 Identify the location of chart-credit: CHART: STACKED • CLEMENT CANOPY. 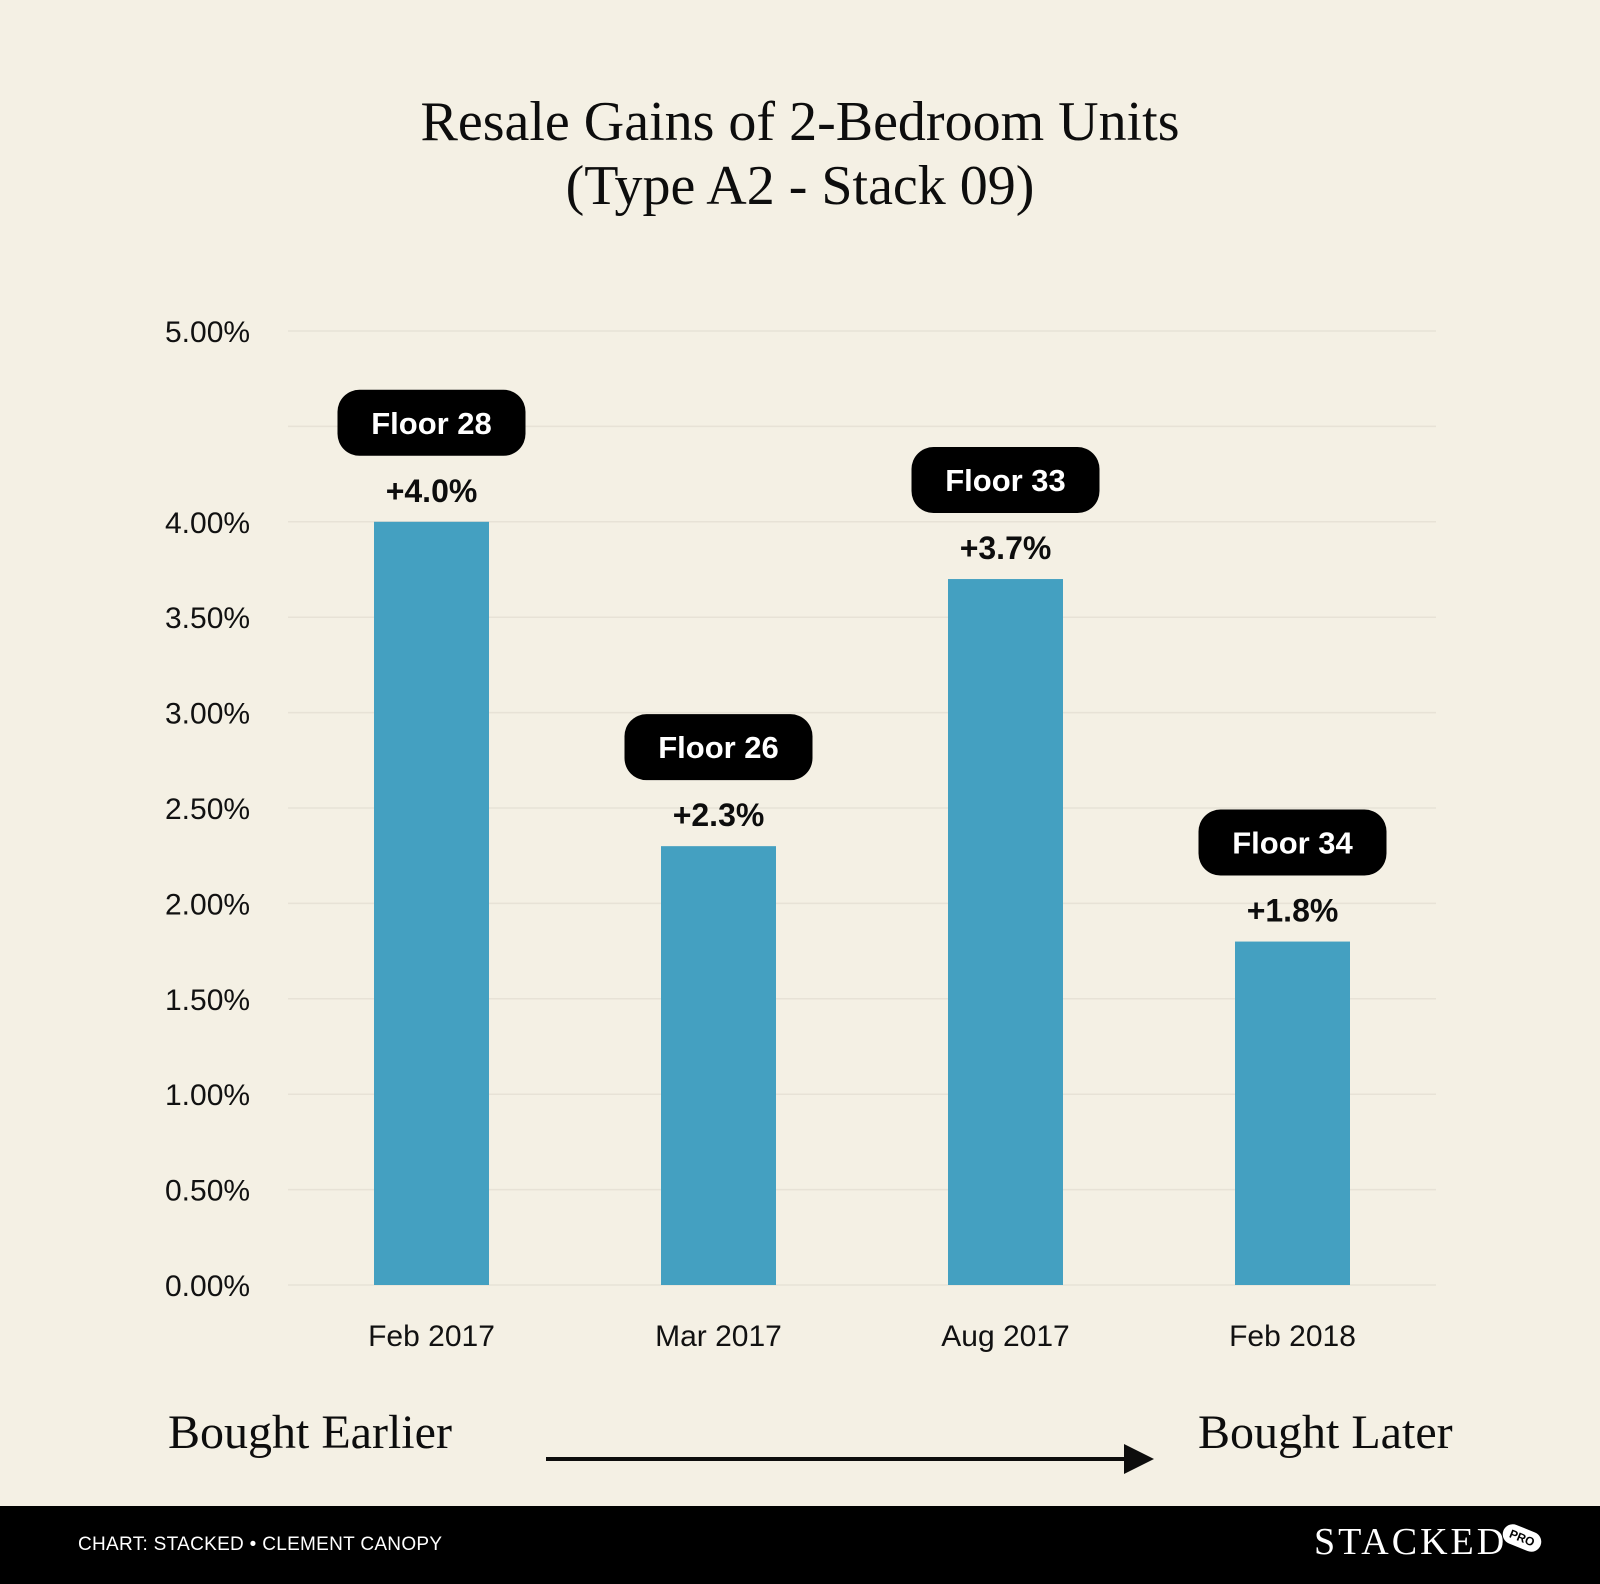
(260, 1544).